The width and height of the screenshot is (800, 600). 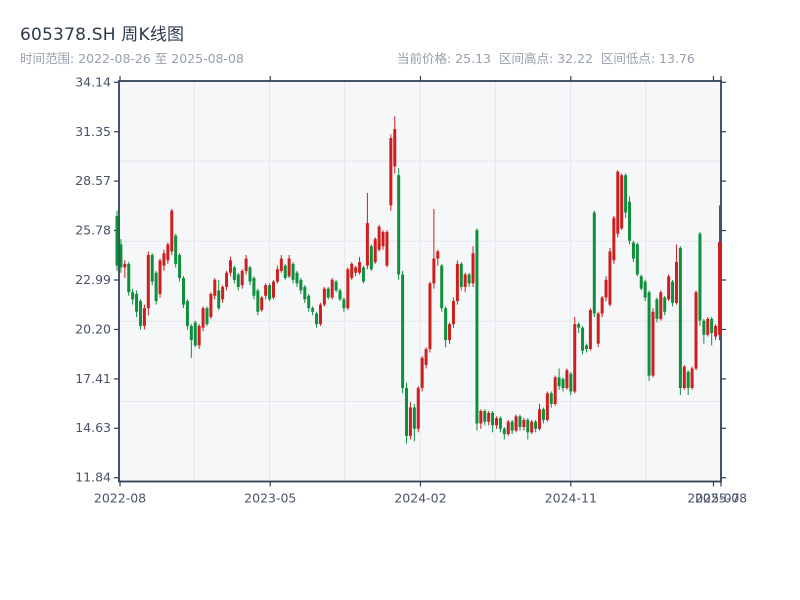 What do you see at coordinates (93, 328) in the screenshot?
I see `y-tick-label: 20.20` at bounding box center [93, 328].